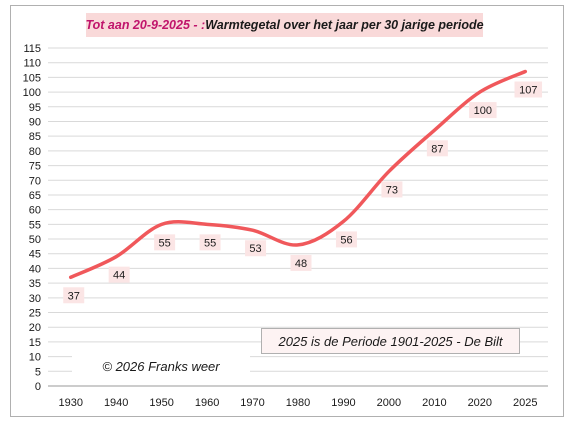 The width and height of the screenshot is (575, 427). What do you see at coordinates (35, 269) in the screenshot?
I see `y-tick-label: 40` at bounding box center [35, 269].